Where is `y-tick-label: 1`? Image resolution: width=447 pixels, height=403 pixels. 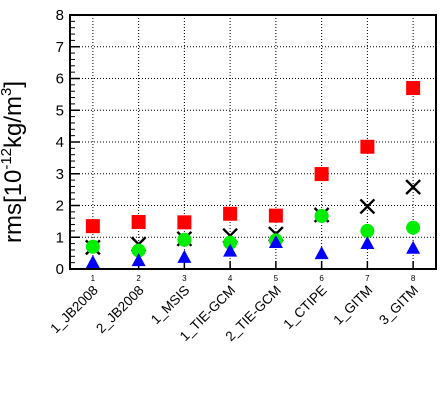
y-tick-label: 1 is located at coordinates (60, 237).